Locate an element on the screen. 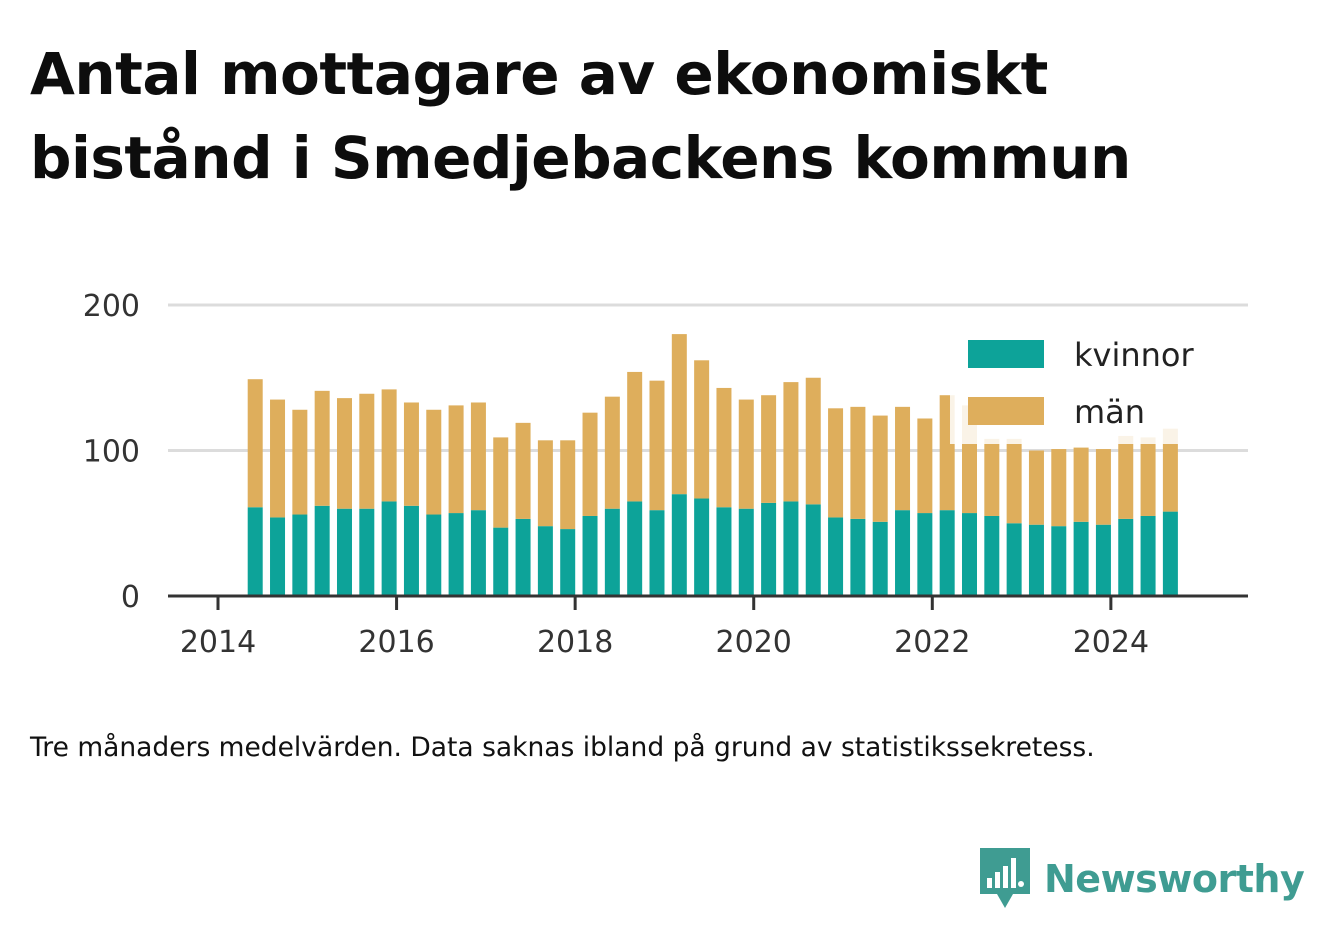 This screenshot has width=1322, height=939. legend-swatch-m-n is located at coordinates (1006, 411).